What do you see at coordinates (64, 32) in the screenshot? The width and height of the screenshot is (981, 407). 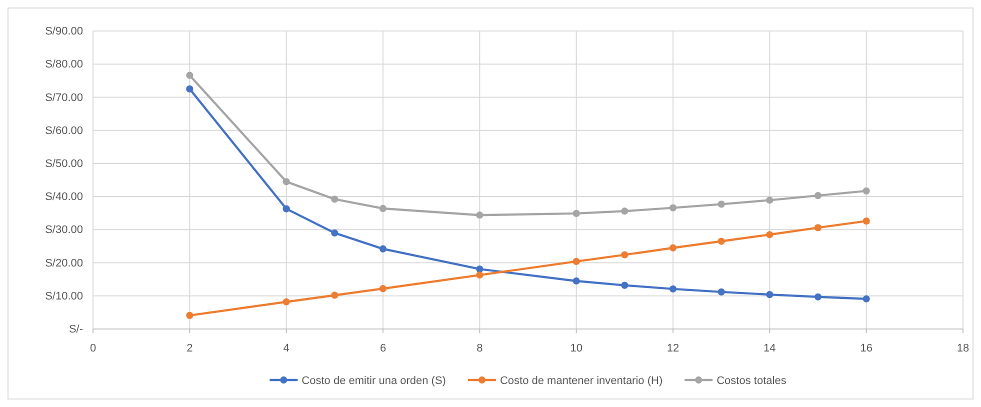 I see `y-tick-label: S/90.00` at bounding box center [64, 32].